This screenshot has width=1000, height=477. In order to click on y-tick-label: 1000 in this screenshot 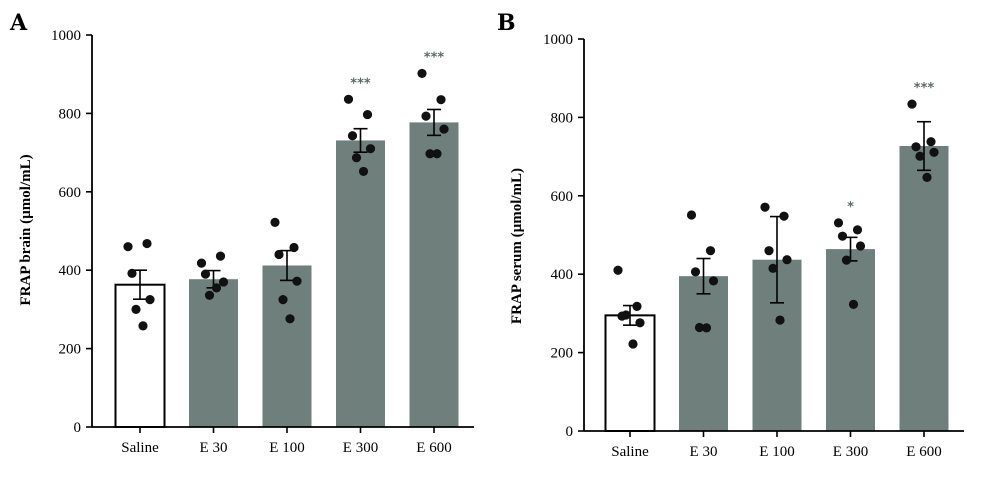, I will do `click(558, 40)`.